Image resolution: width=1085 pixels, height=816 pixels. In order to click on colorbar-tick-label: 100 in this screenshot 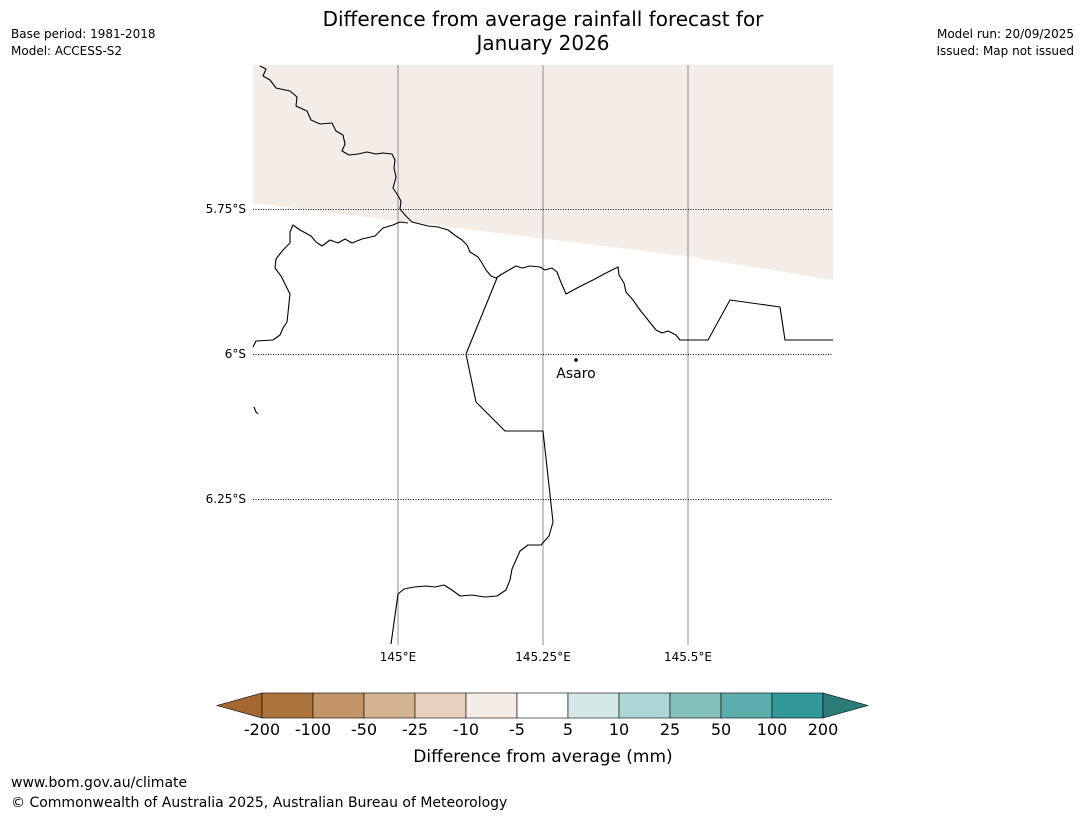, I will do `click(772, 729)`.